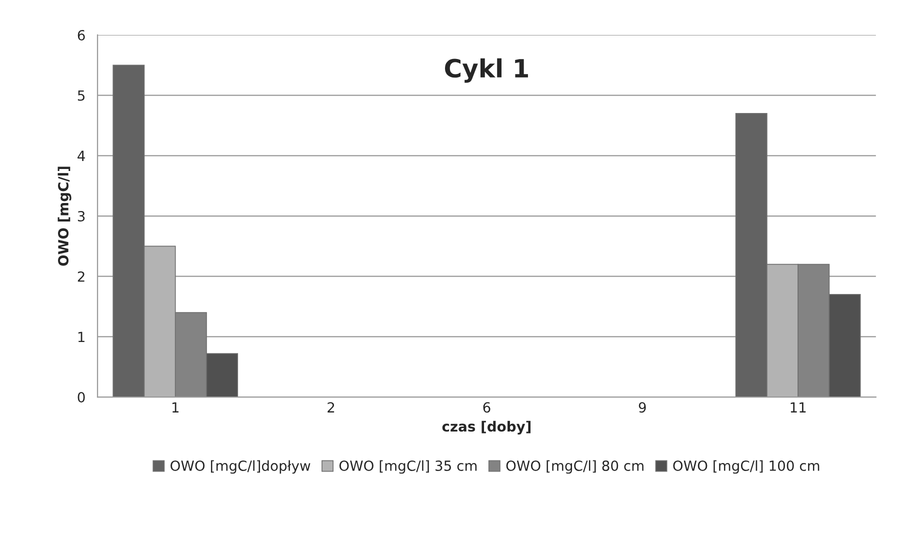  What do you see at coordinates (81, 155) in the screenshot?
I see `y-tick-label: 4` at bounding box center [81, 155].